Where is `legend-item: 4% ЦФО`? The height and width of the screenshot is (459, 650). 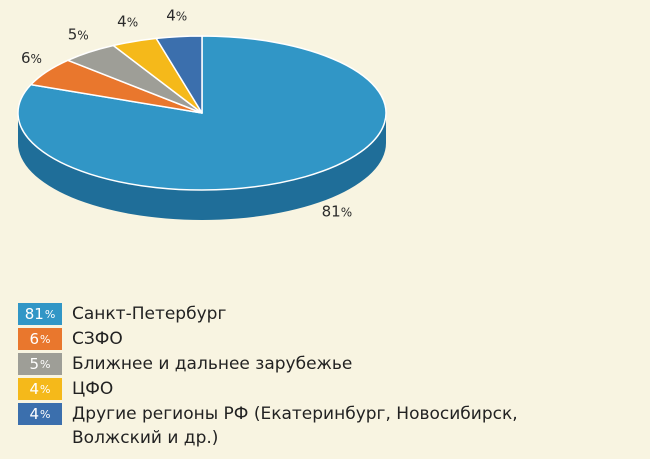
legend-item: 4% ЦФО is located at coordinates (328, 389).